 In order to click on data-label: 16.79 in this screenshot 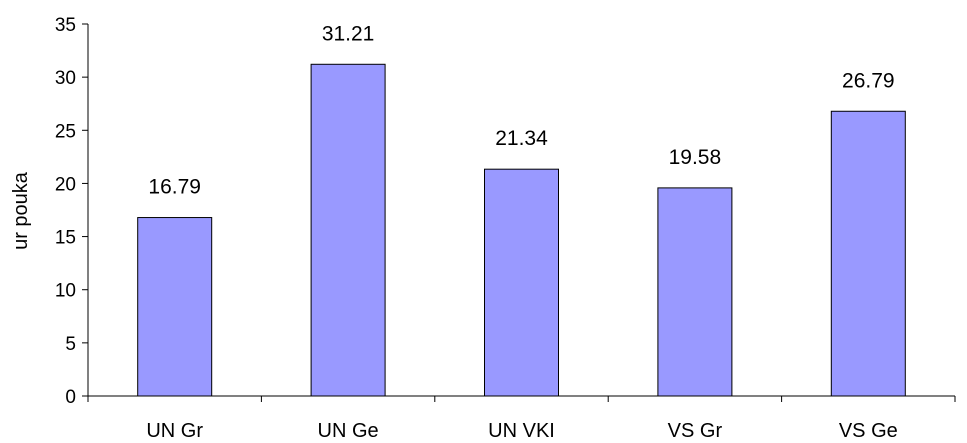, I will do `click(174, 187)`.